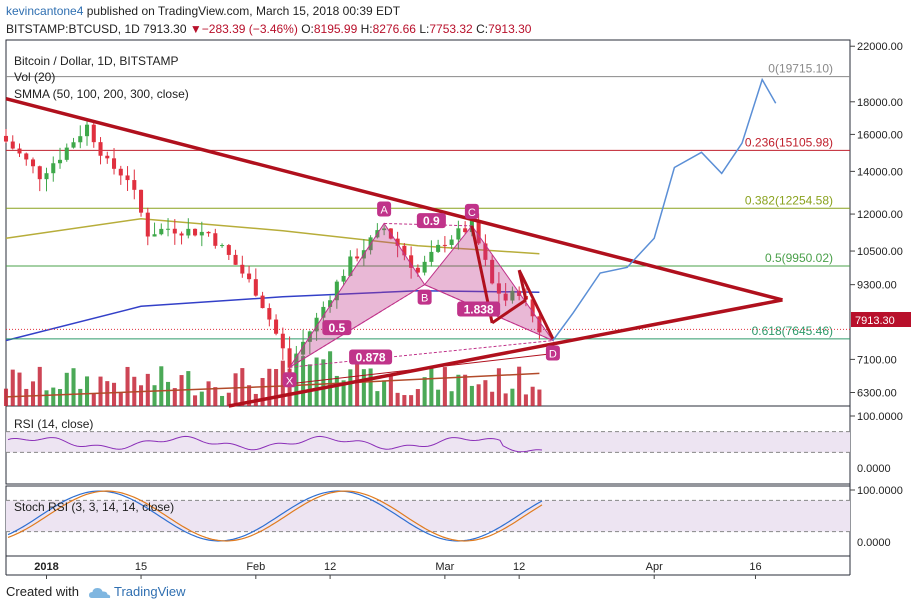 This screenshot has height=611, width=913. Describe the element at coordinates (880, 47) in the screenshot. I see `y-tick-label: 22000.00` at that location.